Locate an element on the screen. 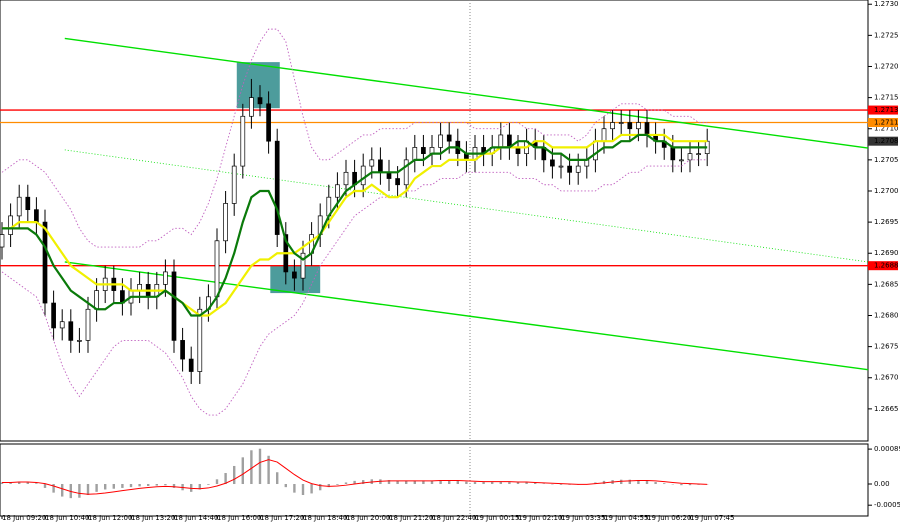  x-tick-label: 18 Jun 14:40 is located at coordinates (196, 518).